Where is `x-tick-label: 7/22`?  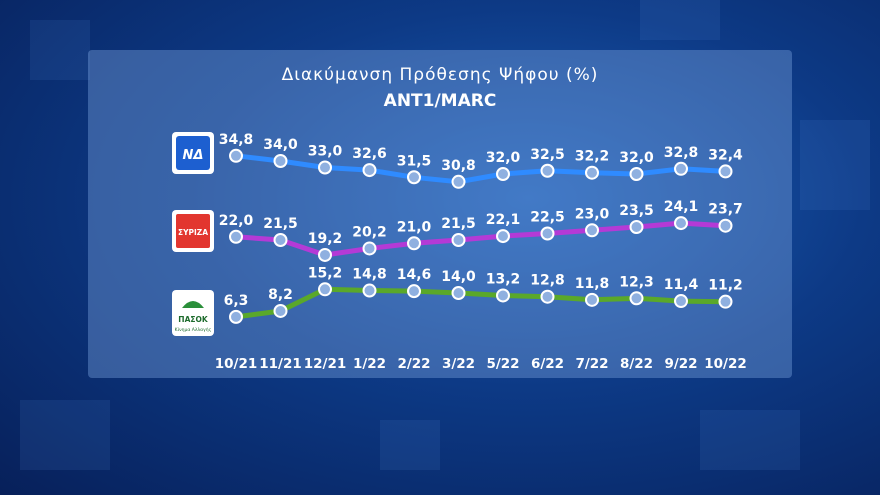
x-tick-label: 7/22 is located at coordinates (591, 364).